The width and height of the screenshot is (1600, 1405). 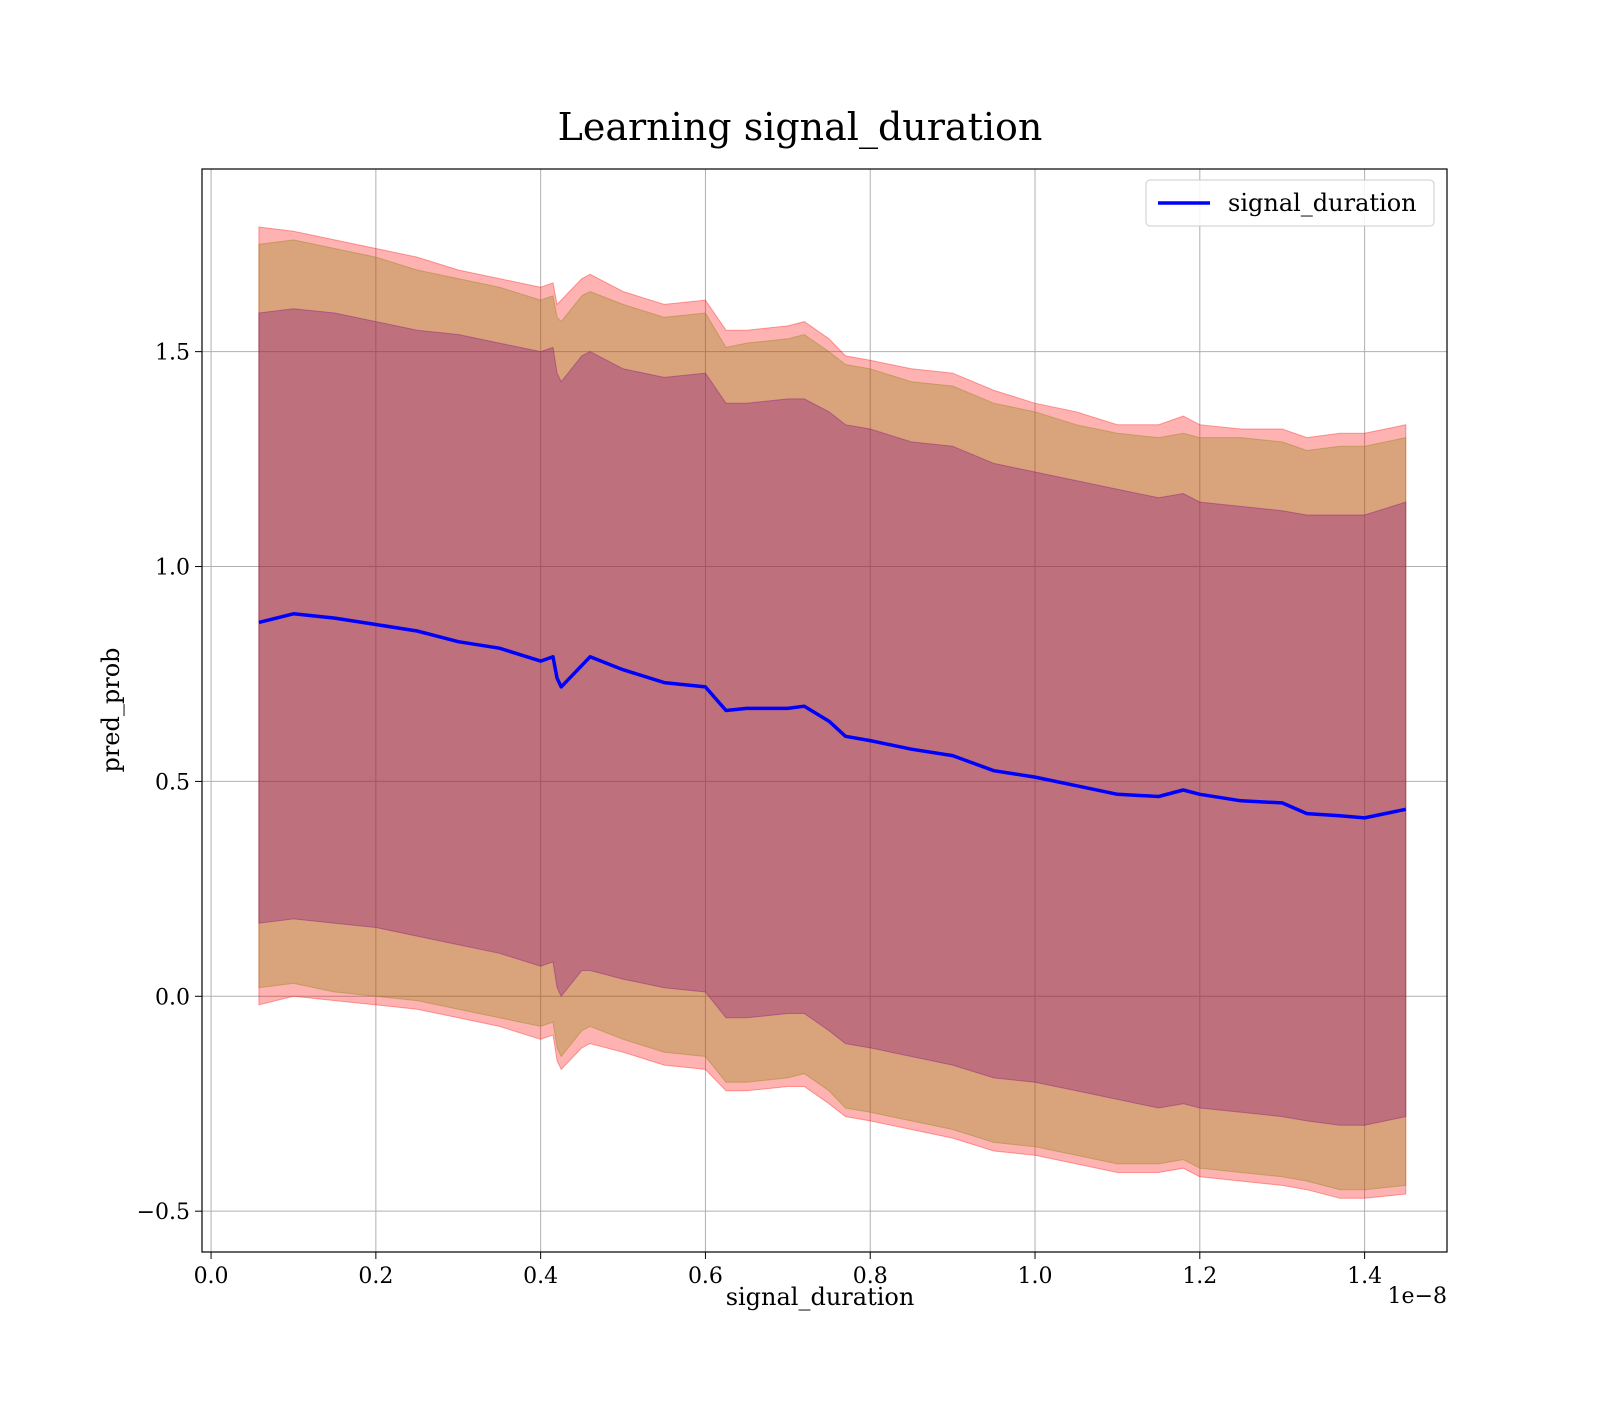 What do you see at coordinates (870, 1276) in the screenshot?
I see `x-tick-label: 0.8` at bounding box center [870, 1276].